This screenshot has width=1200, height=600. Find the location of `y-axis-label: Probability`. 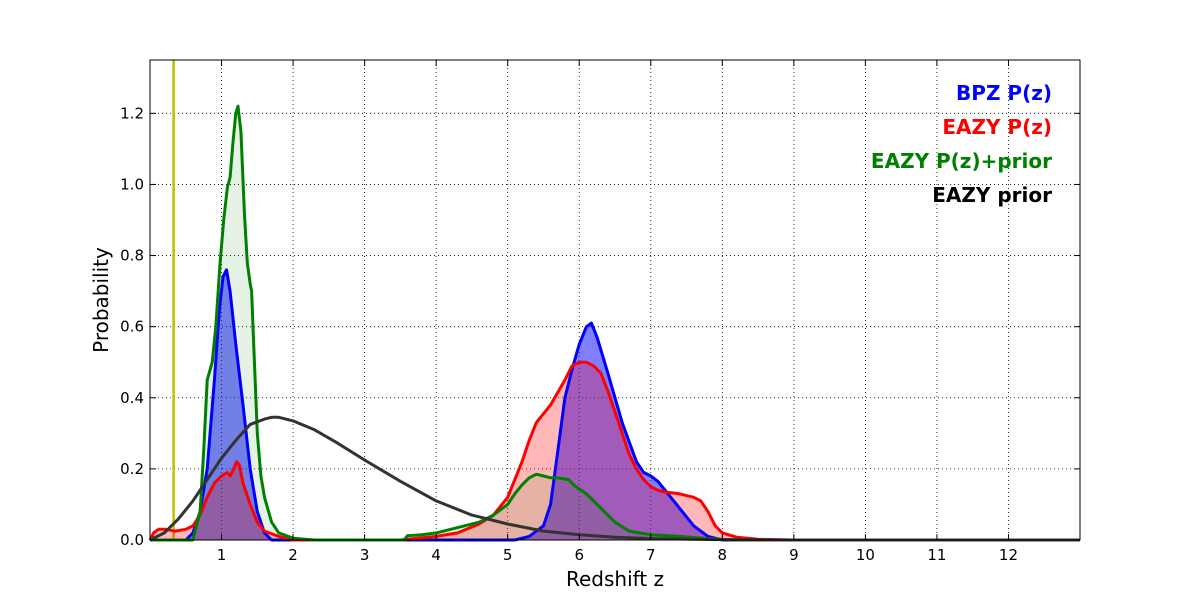

y-axis-label: Probability is located at coordinates (101, 300).